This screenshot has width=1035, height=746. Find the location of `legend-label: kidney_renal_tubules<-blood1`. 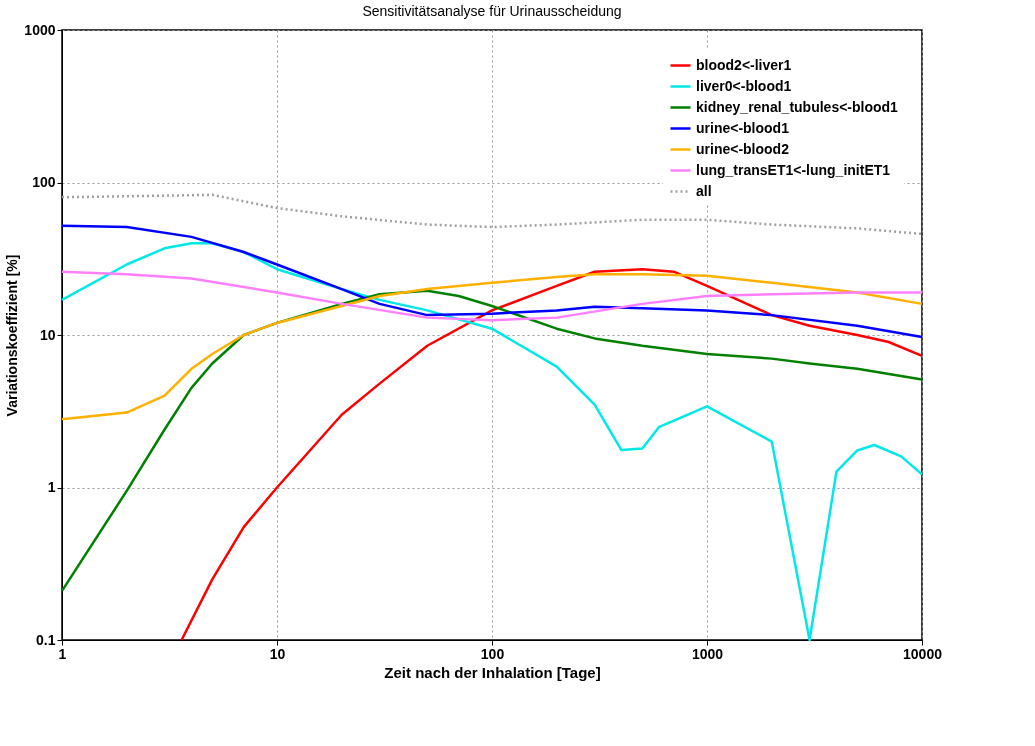

legend-label: kidney_renal_tubules<-blood1 is located at coordinates (797, 106).